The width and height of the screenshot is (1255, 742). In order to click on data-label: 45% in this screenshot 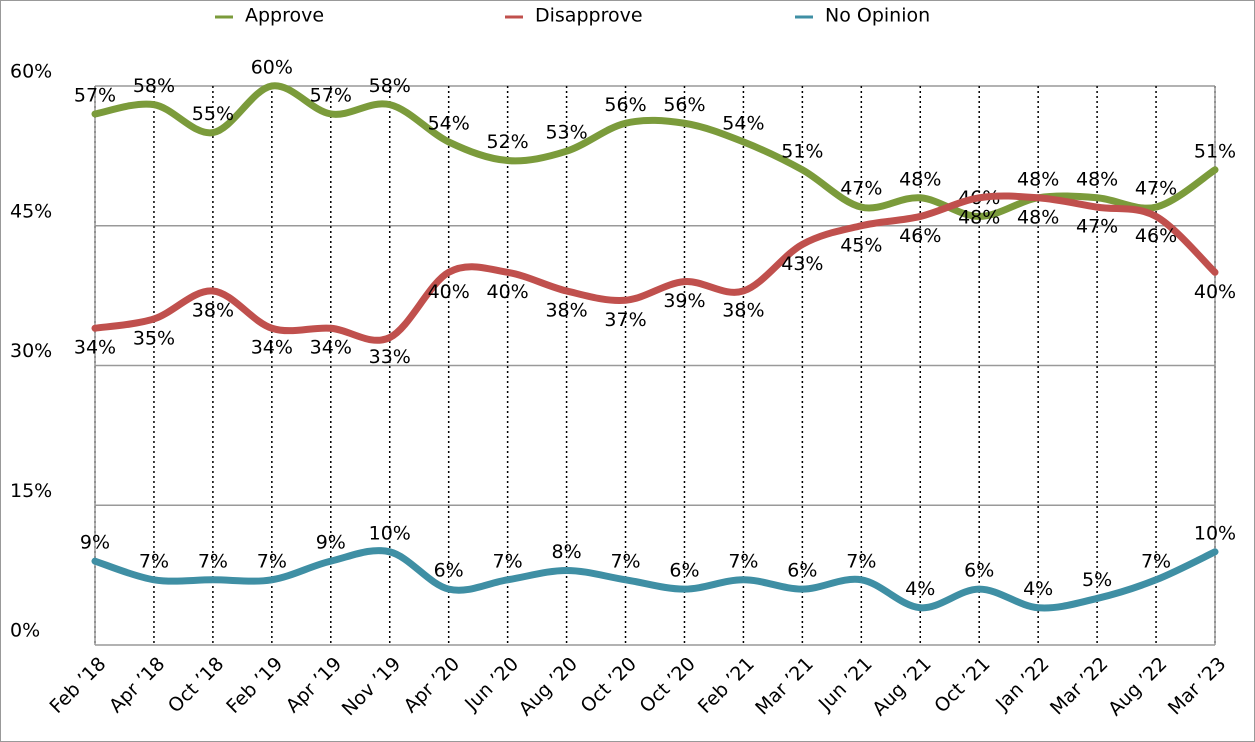, I will do `click(861, 245)`.